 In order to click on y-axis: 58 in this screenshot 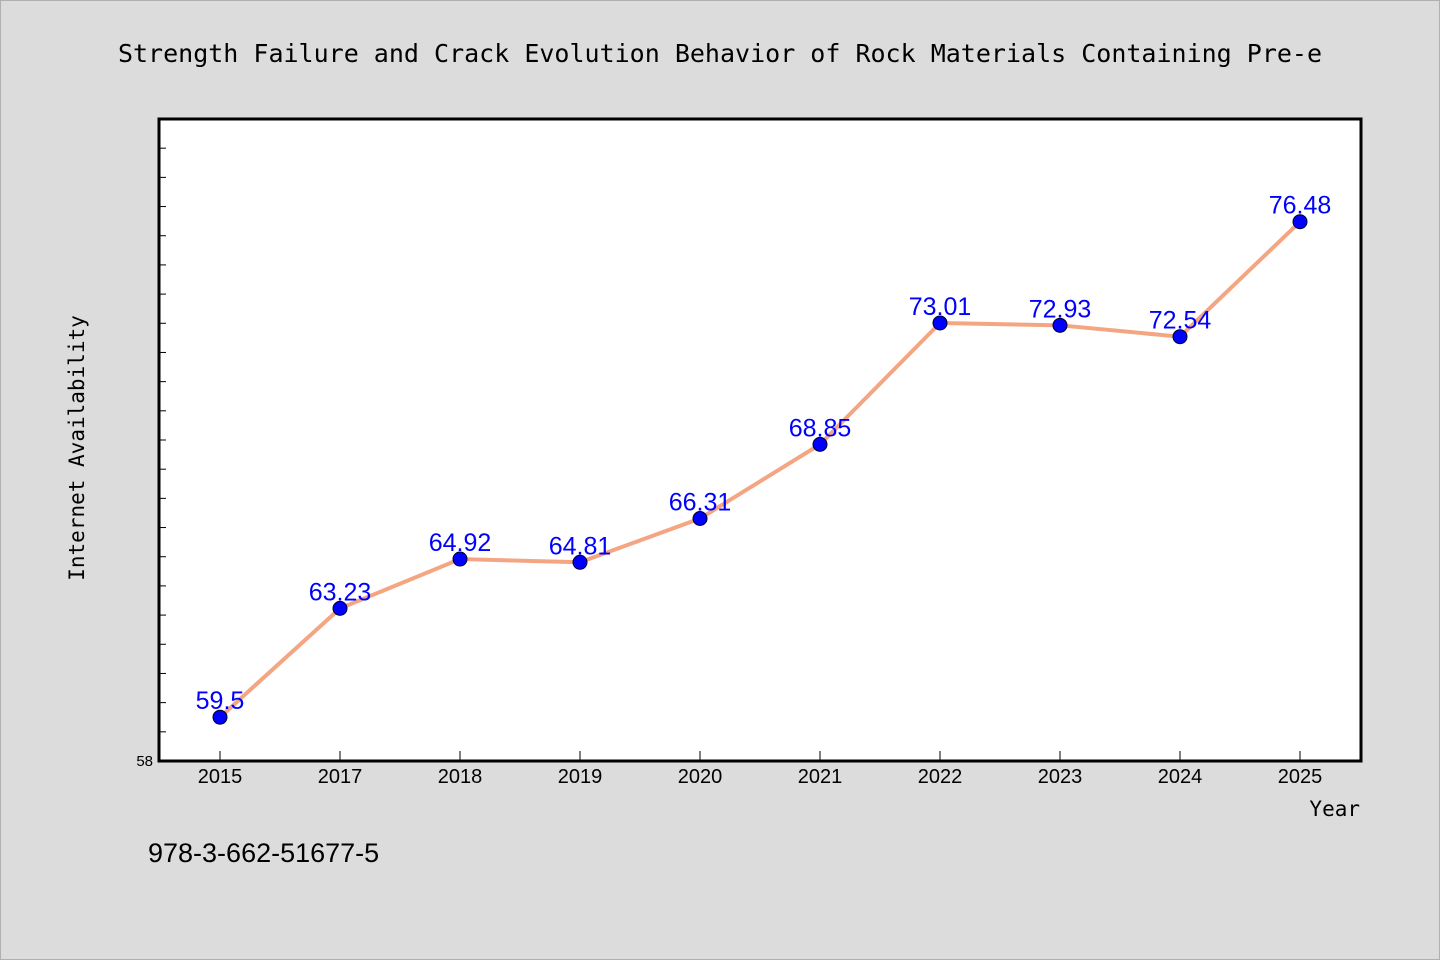, I will do `click(151, 458)`.